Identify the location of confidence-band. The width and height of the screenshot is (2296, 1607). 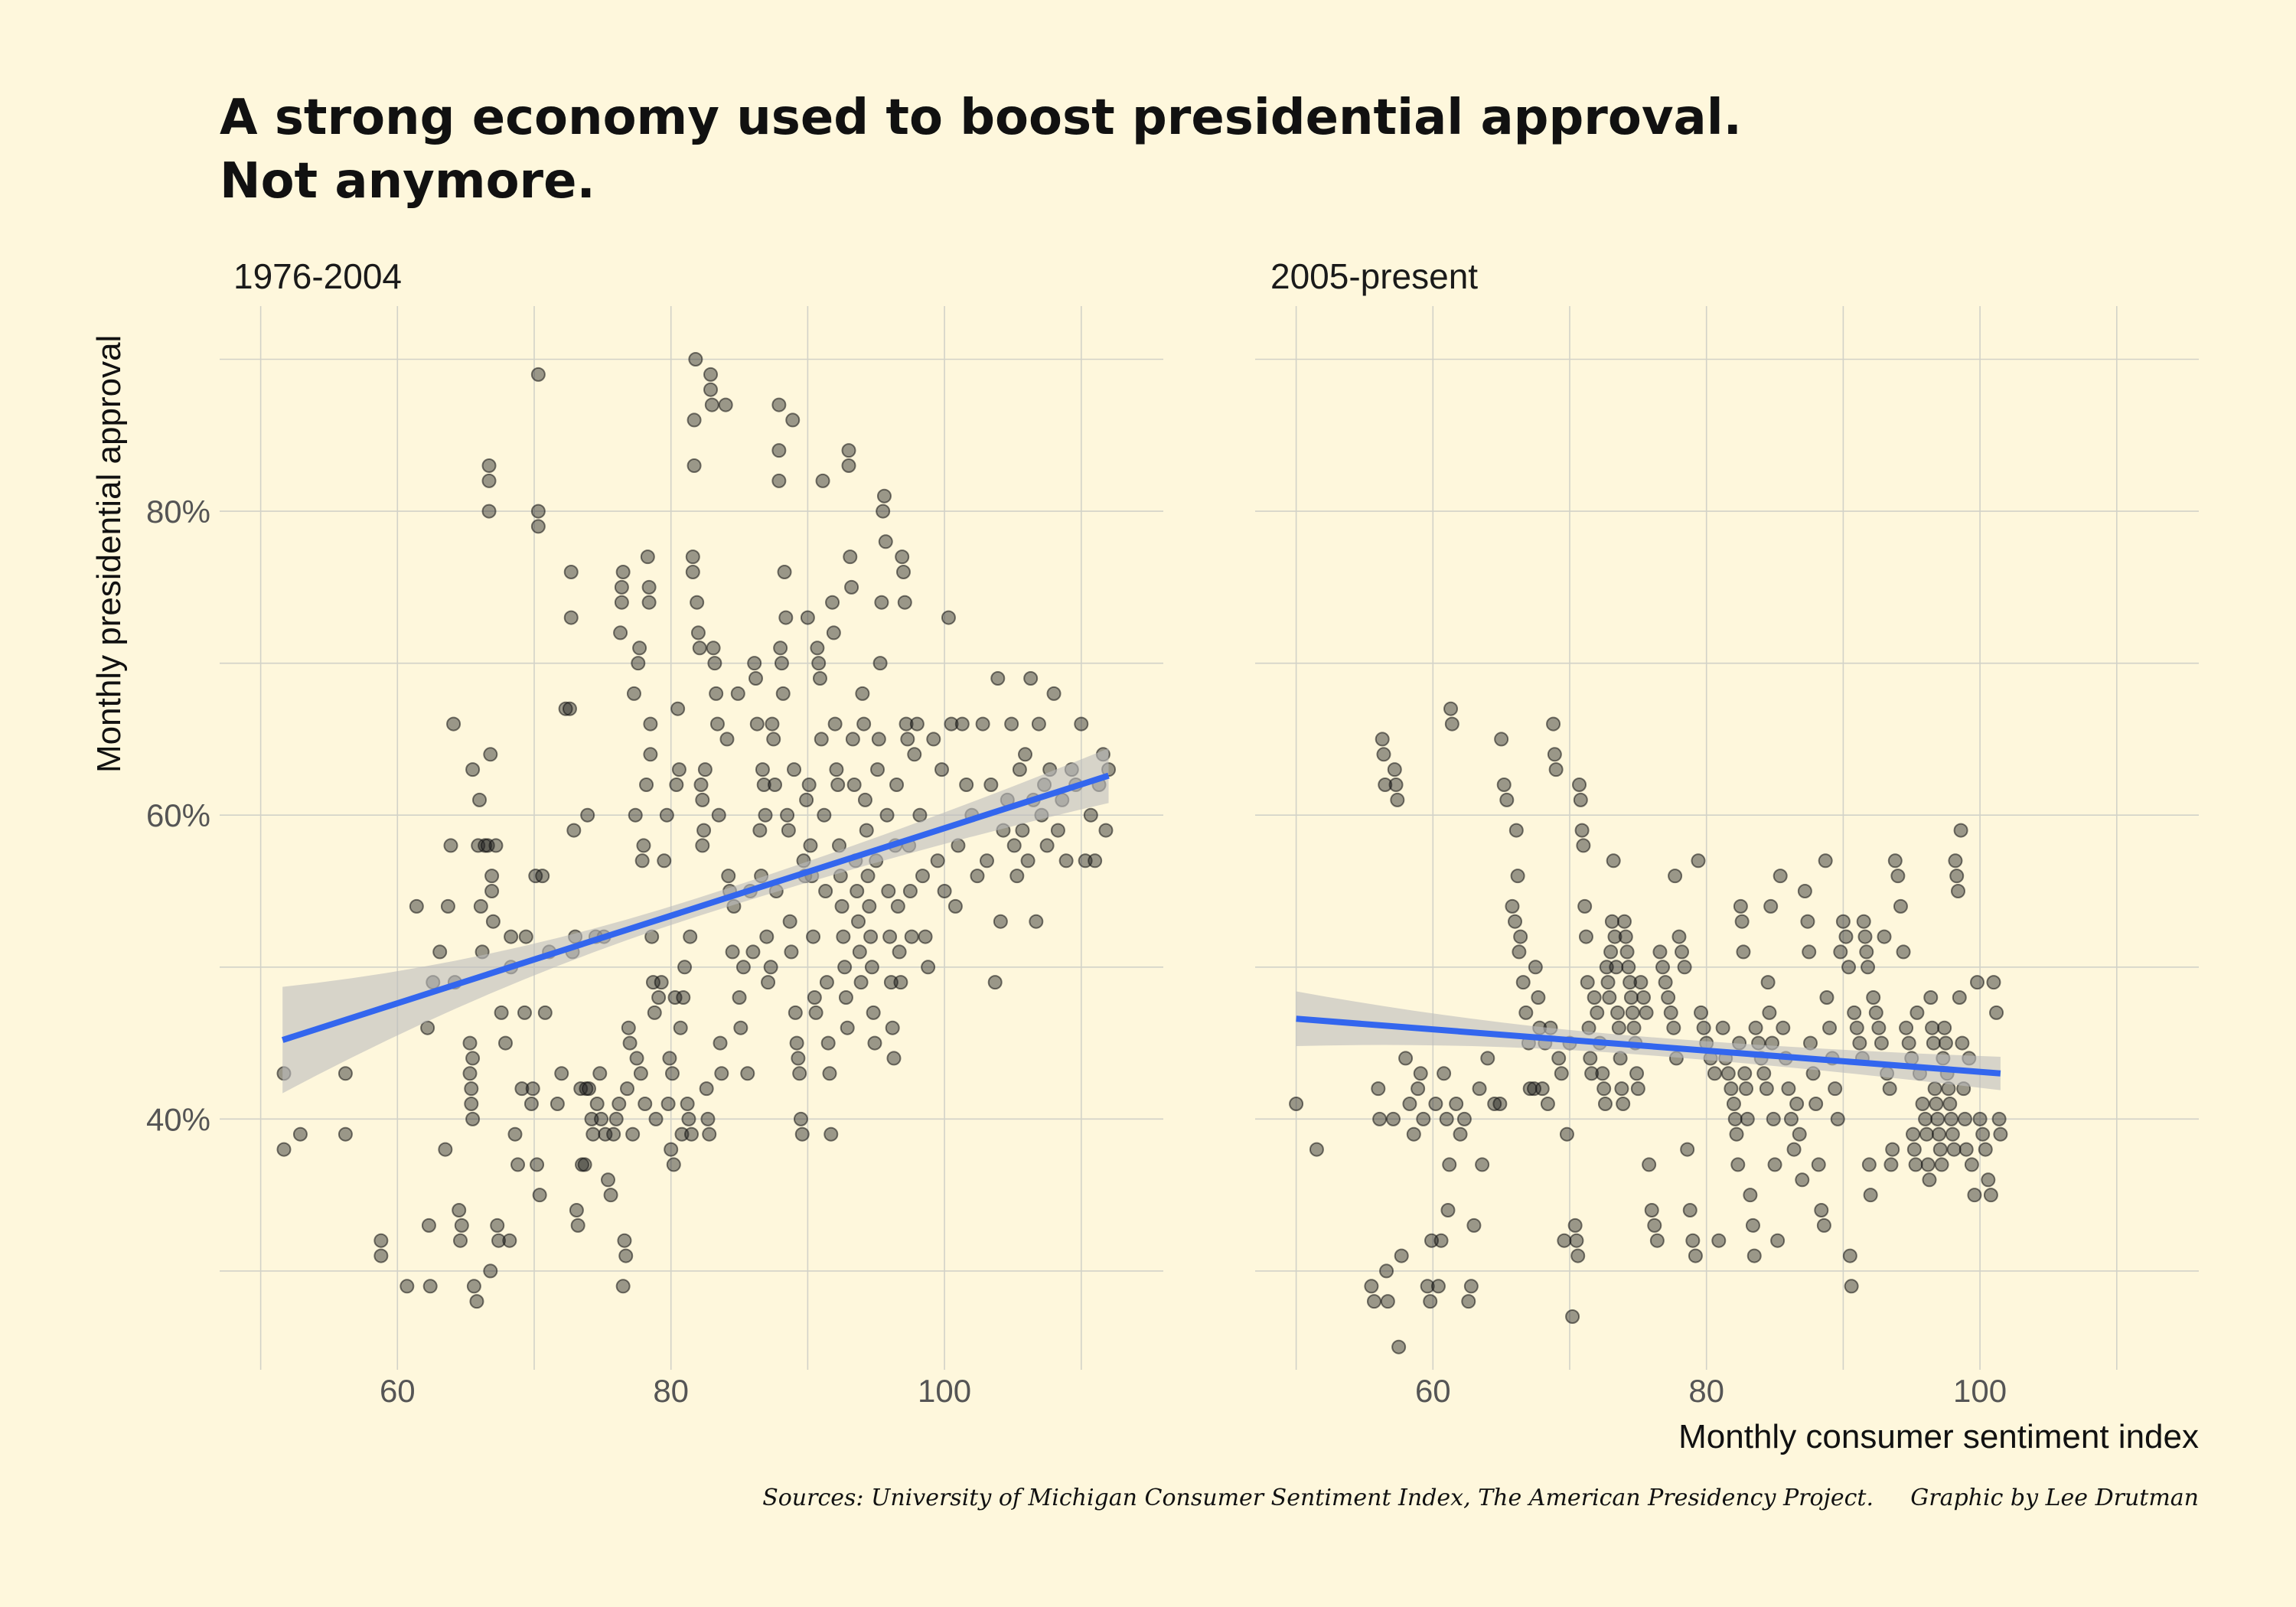
(1648, 1040).